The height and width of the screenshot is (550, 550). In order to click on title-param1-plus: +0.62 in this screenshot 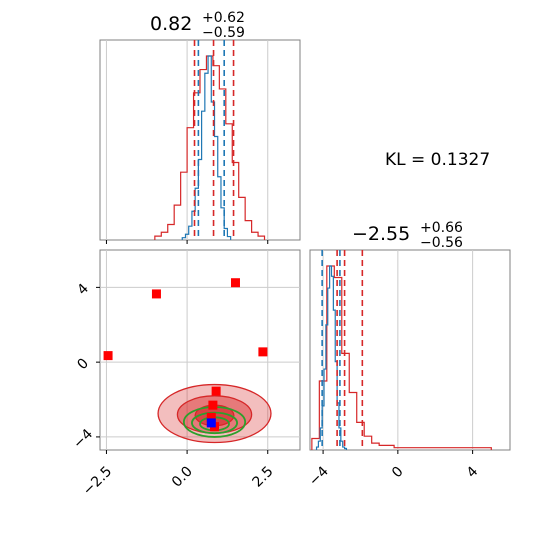, I will do `click(223, 18)`.